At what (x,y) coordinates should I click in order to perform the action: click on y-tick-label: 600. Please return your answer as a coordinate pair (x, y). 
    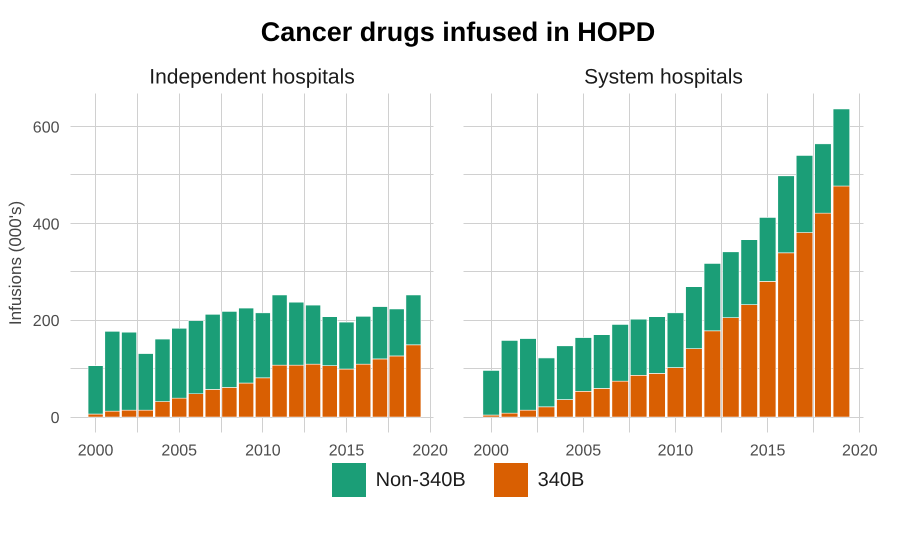
    Looking at the image, I should click on (46, 127).